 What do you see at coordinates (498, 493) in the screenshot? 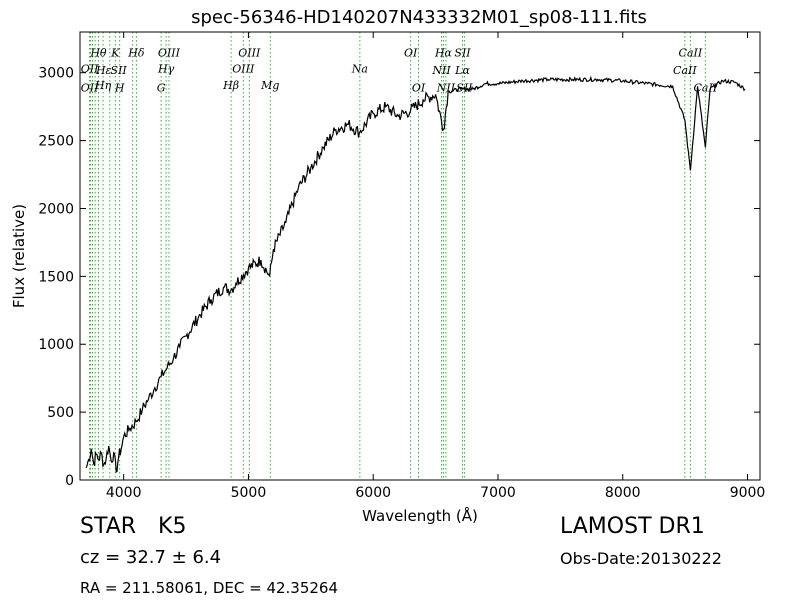
I see `x-tick-label: 7000` at bounding box center [498, 493].